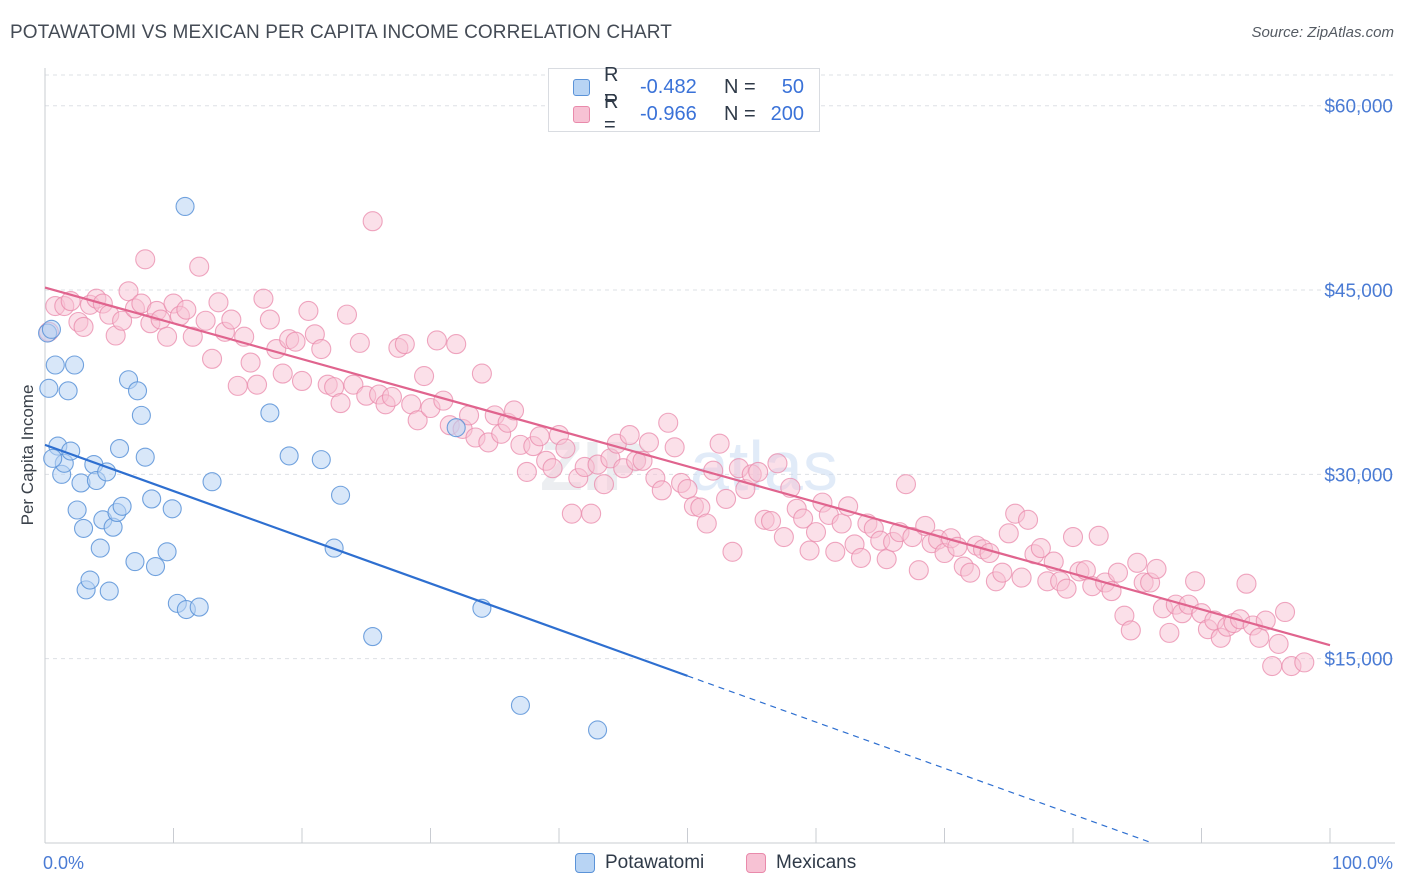  I want to click on legend-item-mexicans: Mexicans, so click(801, 863).